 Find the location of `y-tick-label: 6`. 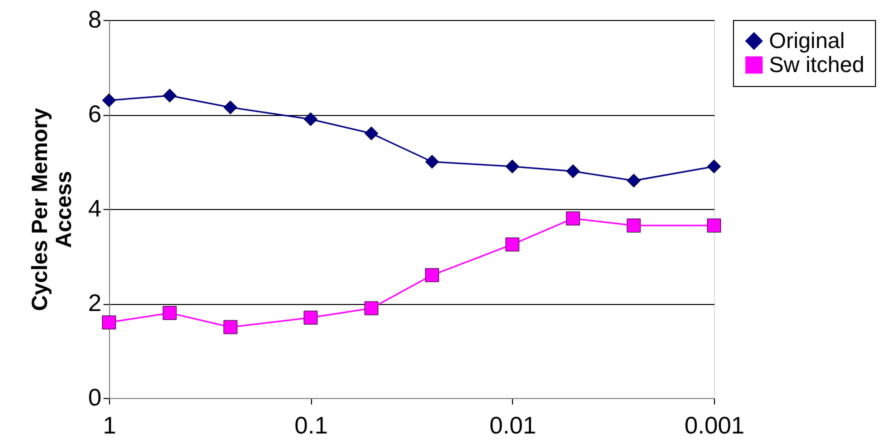

y-tick-label: 6 is located at coordinates (95, 114).